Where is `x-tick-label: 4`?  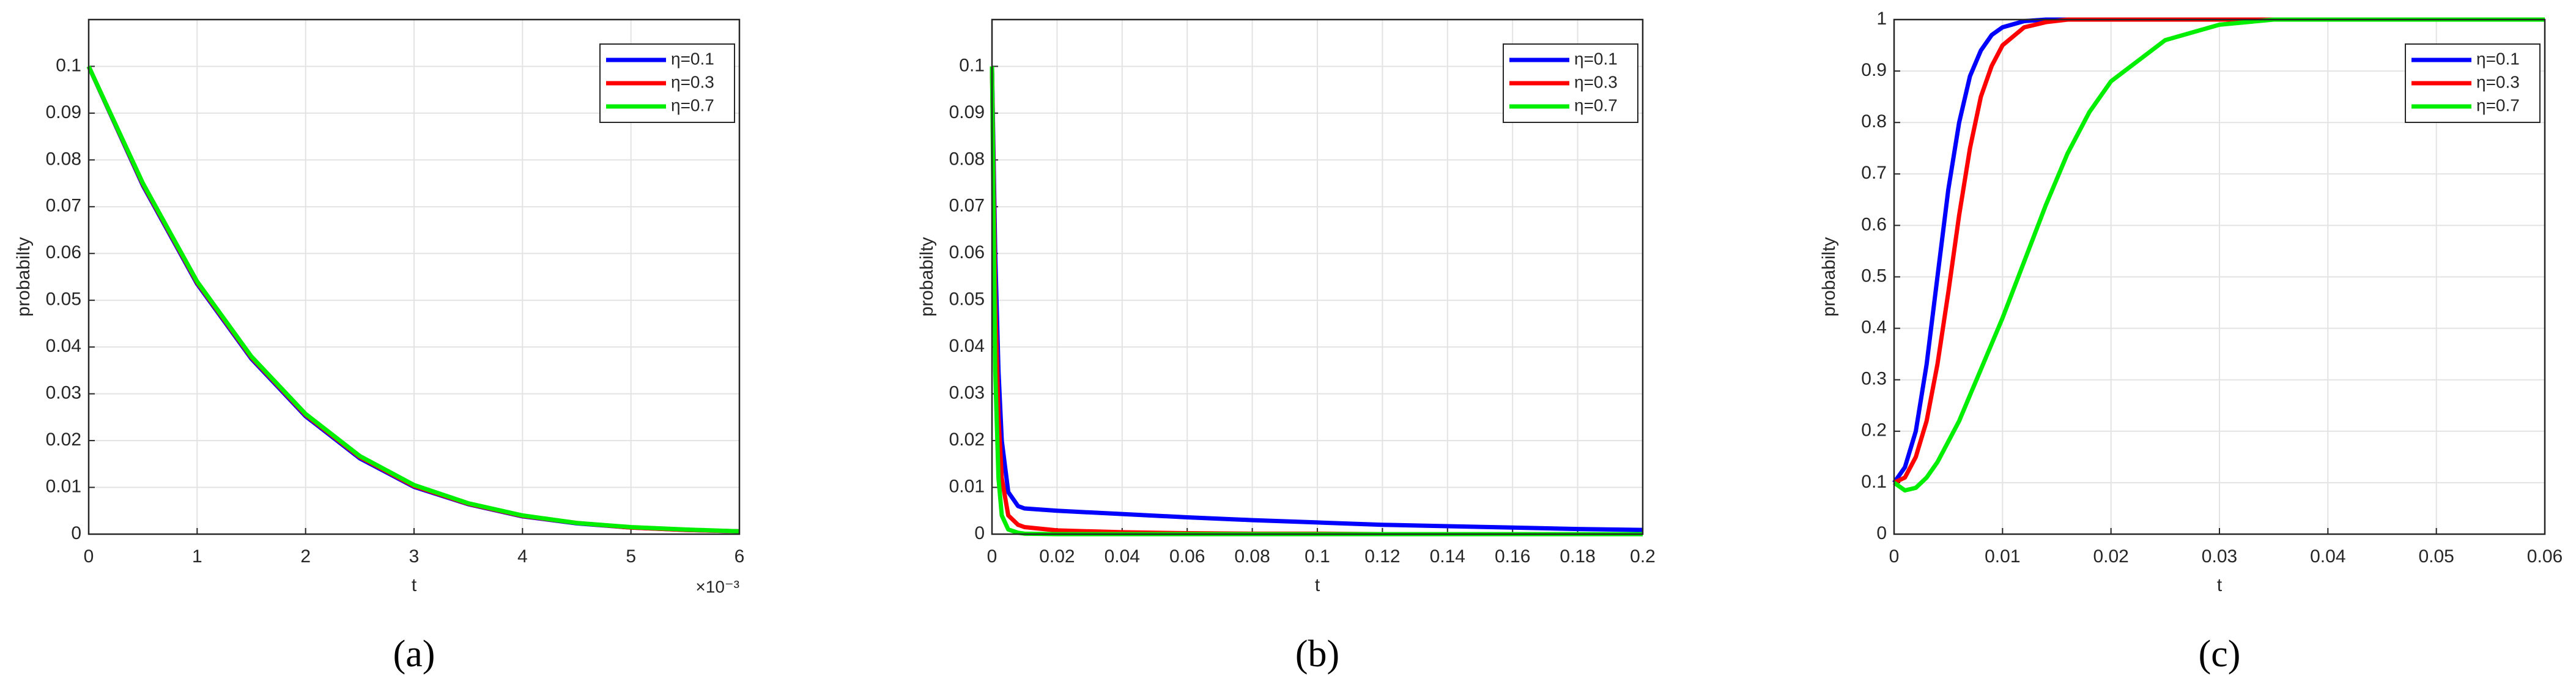
x-tick-label: 4 is located at coordinates (522, 556).